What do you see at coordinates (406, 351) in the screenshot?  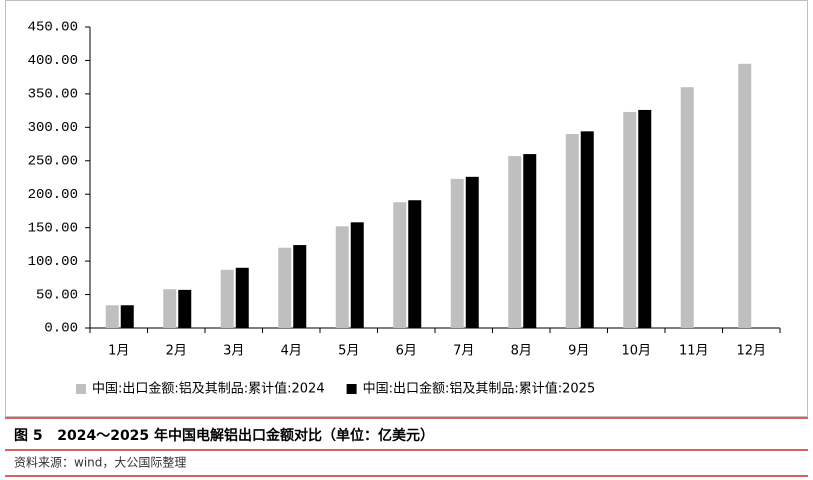 I see `x-tick-label: 6月` at bounding box center [406, 351].